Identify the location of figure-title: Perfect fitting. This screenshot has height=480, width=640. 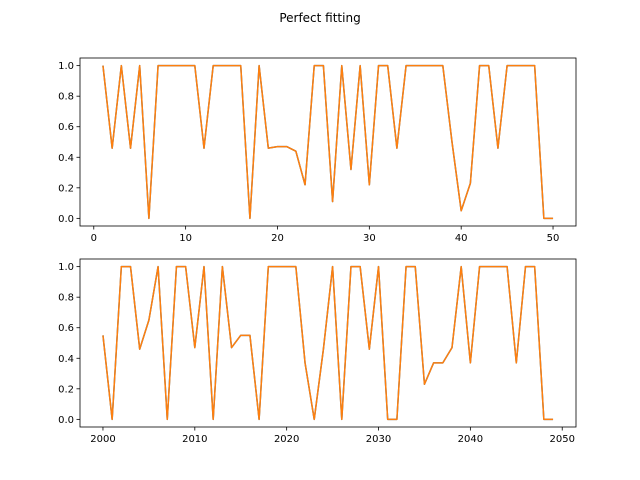
(319, 18).